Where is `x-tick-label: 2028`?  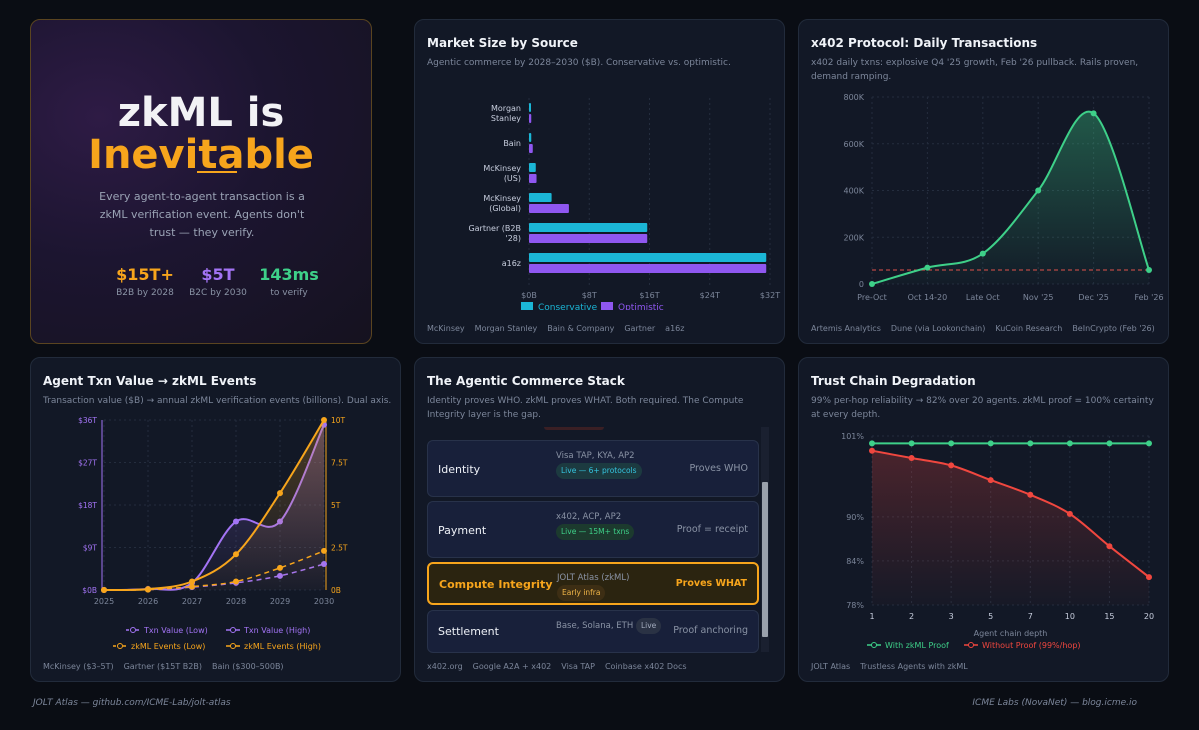 x-tick-label: 2028 is located at coordinates (236, 601).